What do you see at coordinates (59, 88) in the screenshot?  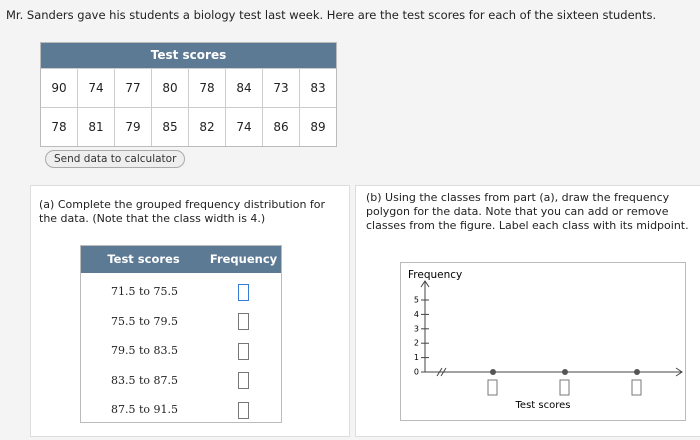 I see `score-cell: 90` at bounding box center [59, 88].